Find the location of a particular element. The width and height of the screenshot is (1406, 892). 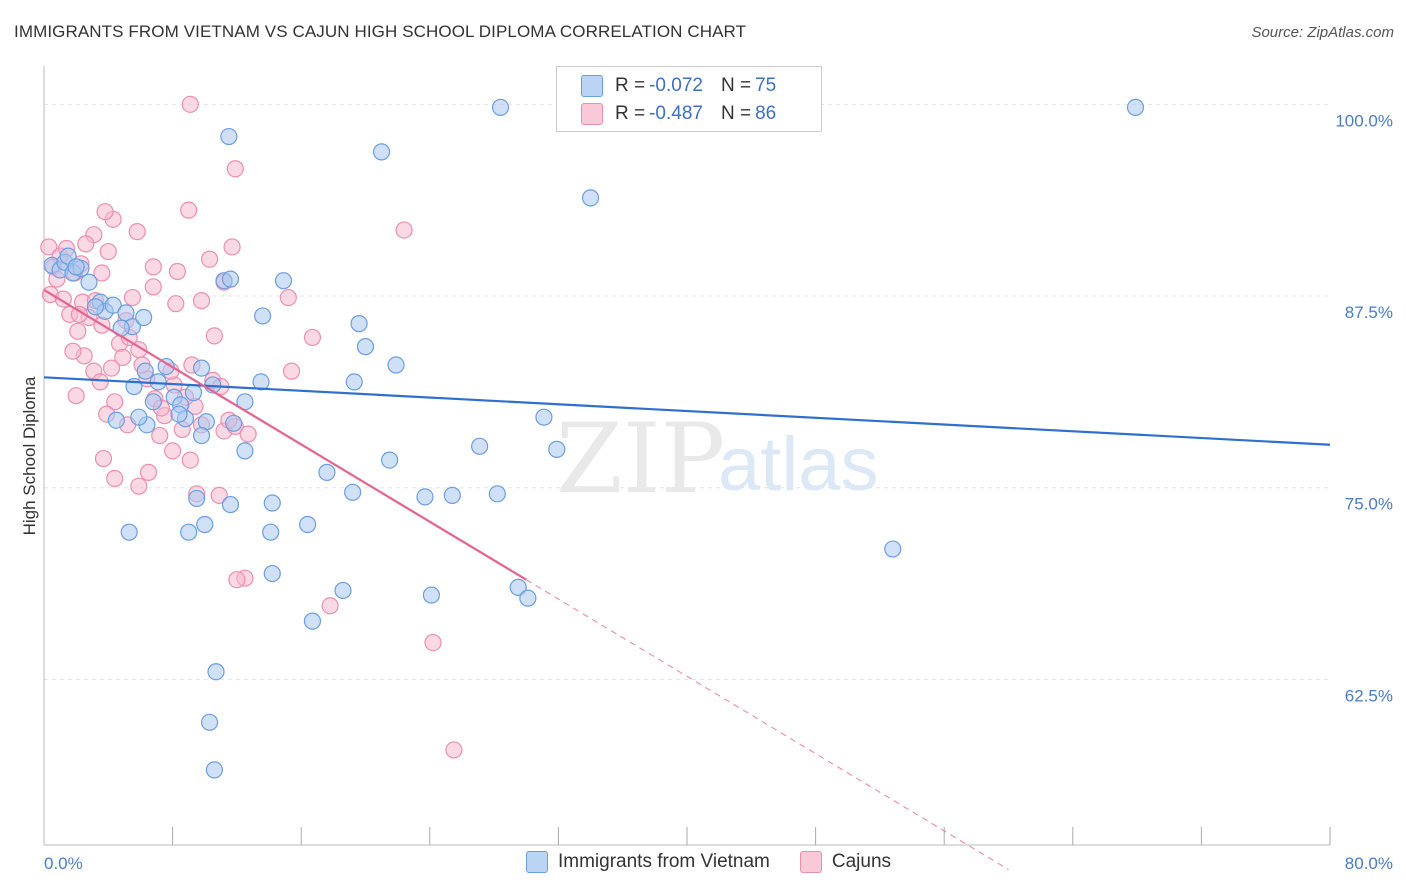

vietnam-trend-line is located at coordinates (687, 411).